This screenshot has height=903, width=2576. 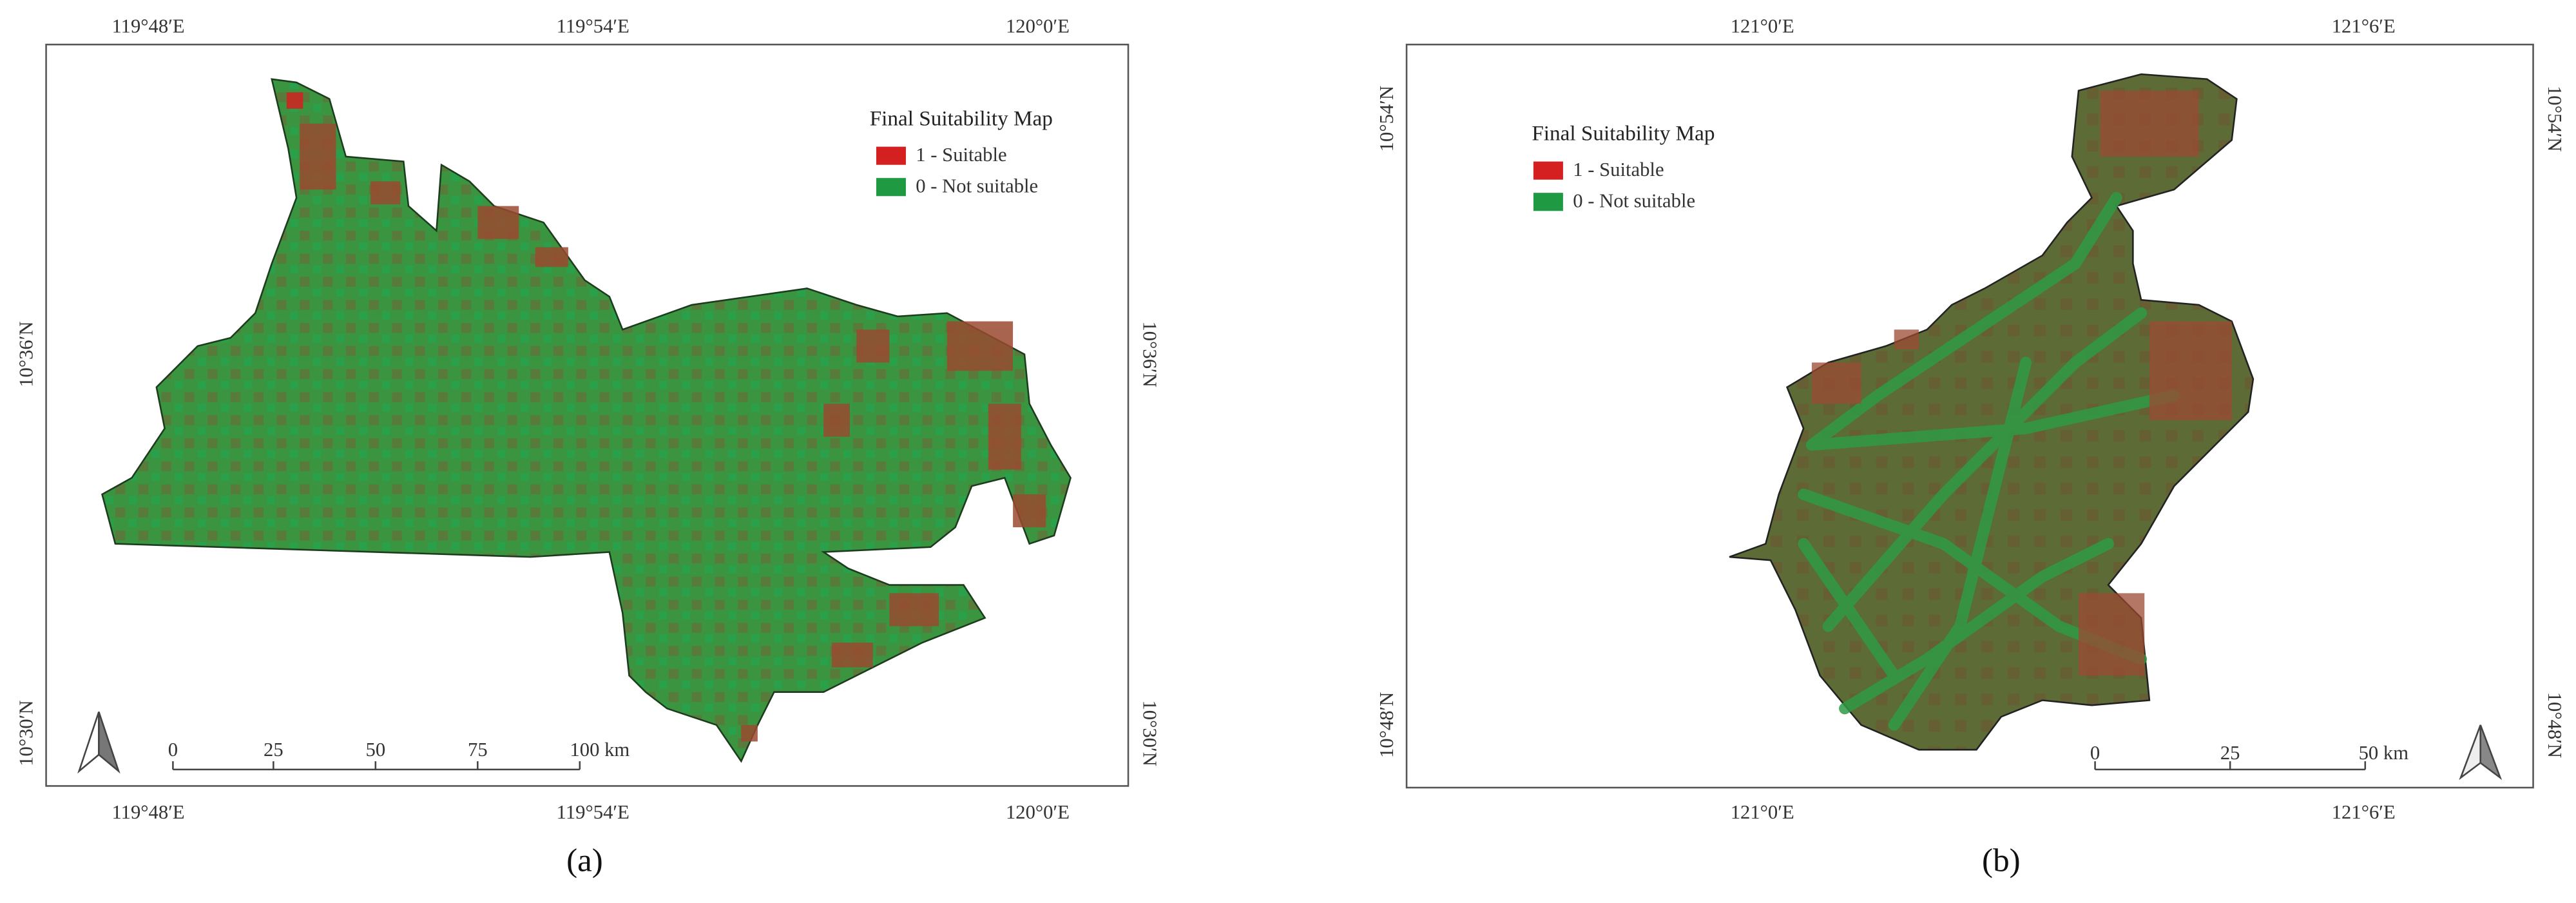 What do you see at coordinates (2002, 860) in the screenshot?
I see `panel-label: (b)` at bounding box center [2002, 860].